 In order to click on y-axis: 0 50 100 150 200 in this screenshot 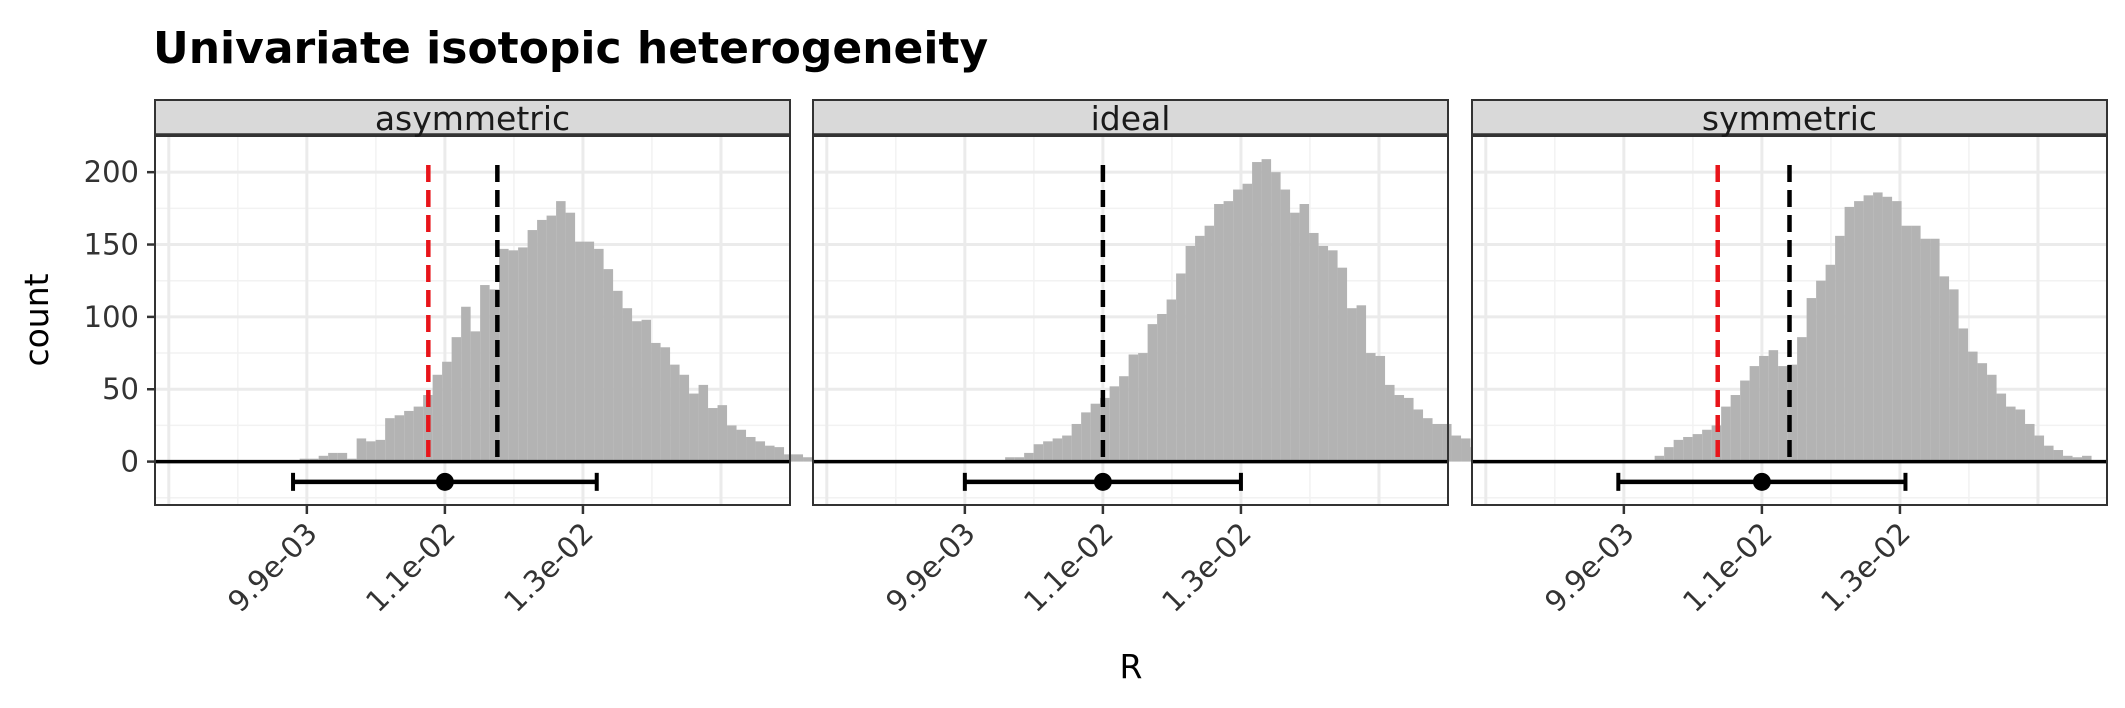, I will do `click(119, 317)`.